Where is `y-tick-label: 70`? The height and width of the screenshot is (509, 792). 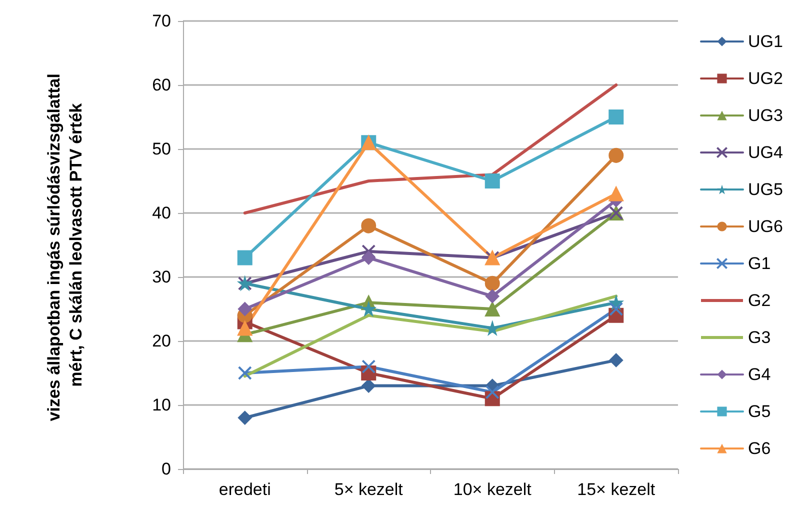 y-tick-label: 70 is located at coordinates (161, 21).